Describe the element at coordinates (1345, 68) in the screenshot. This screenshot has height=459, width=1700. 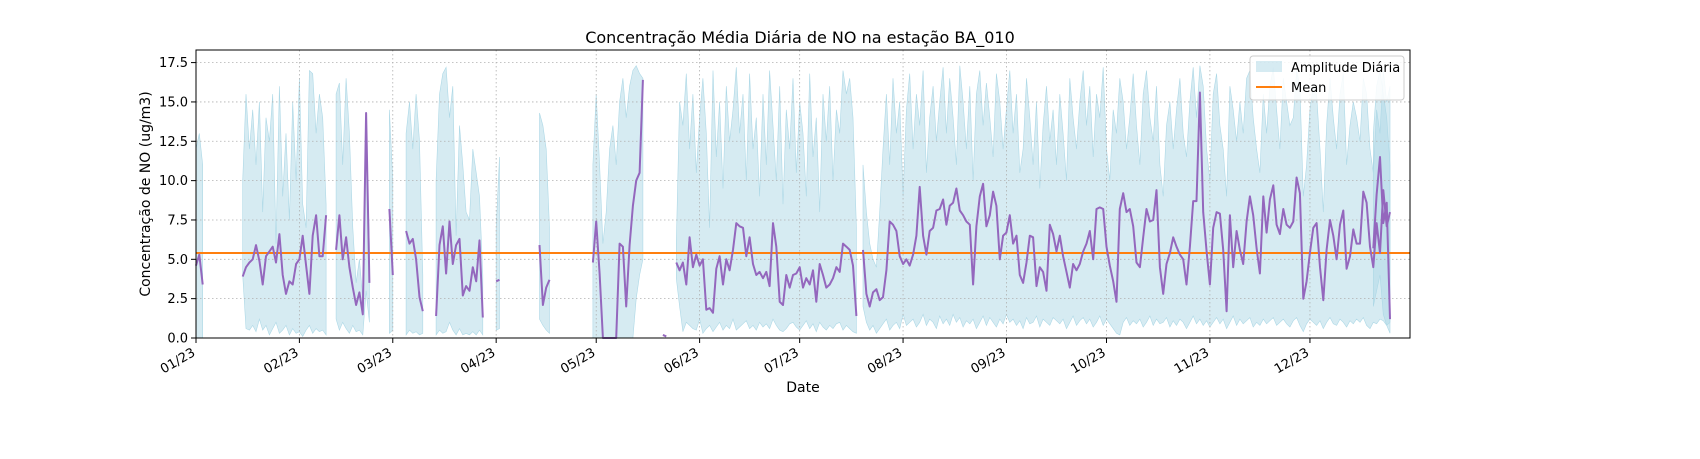
I see `legend-band-label: Amplitude Diária` at that location.